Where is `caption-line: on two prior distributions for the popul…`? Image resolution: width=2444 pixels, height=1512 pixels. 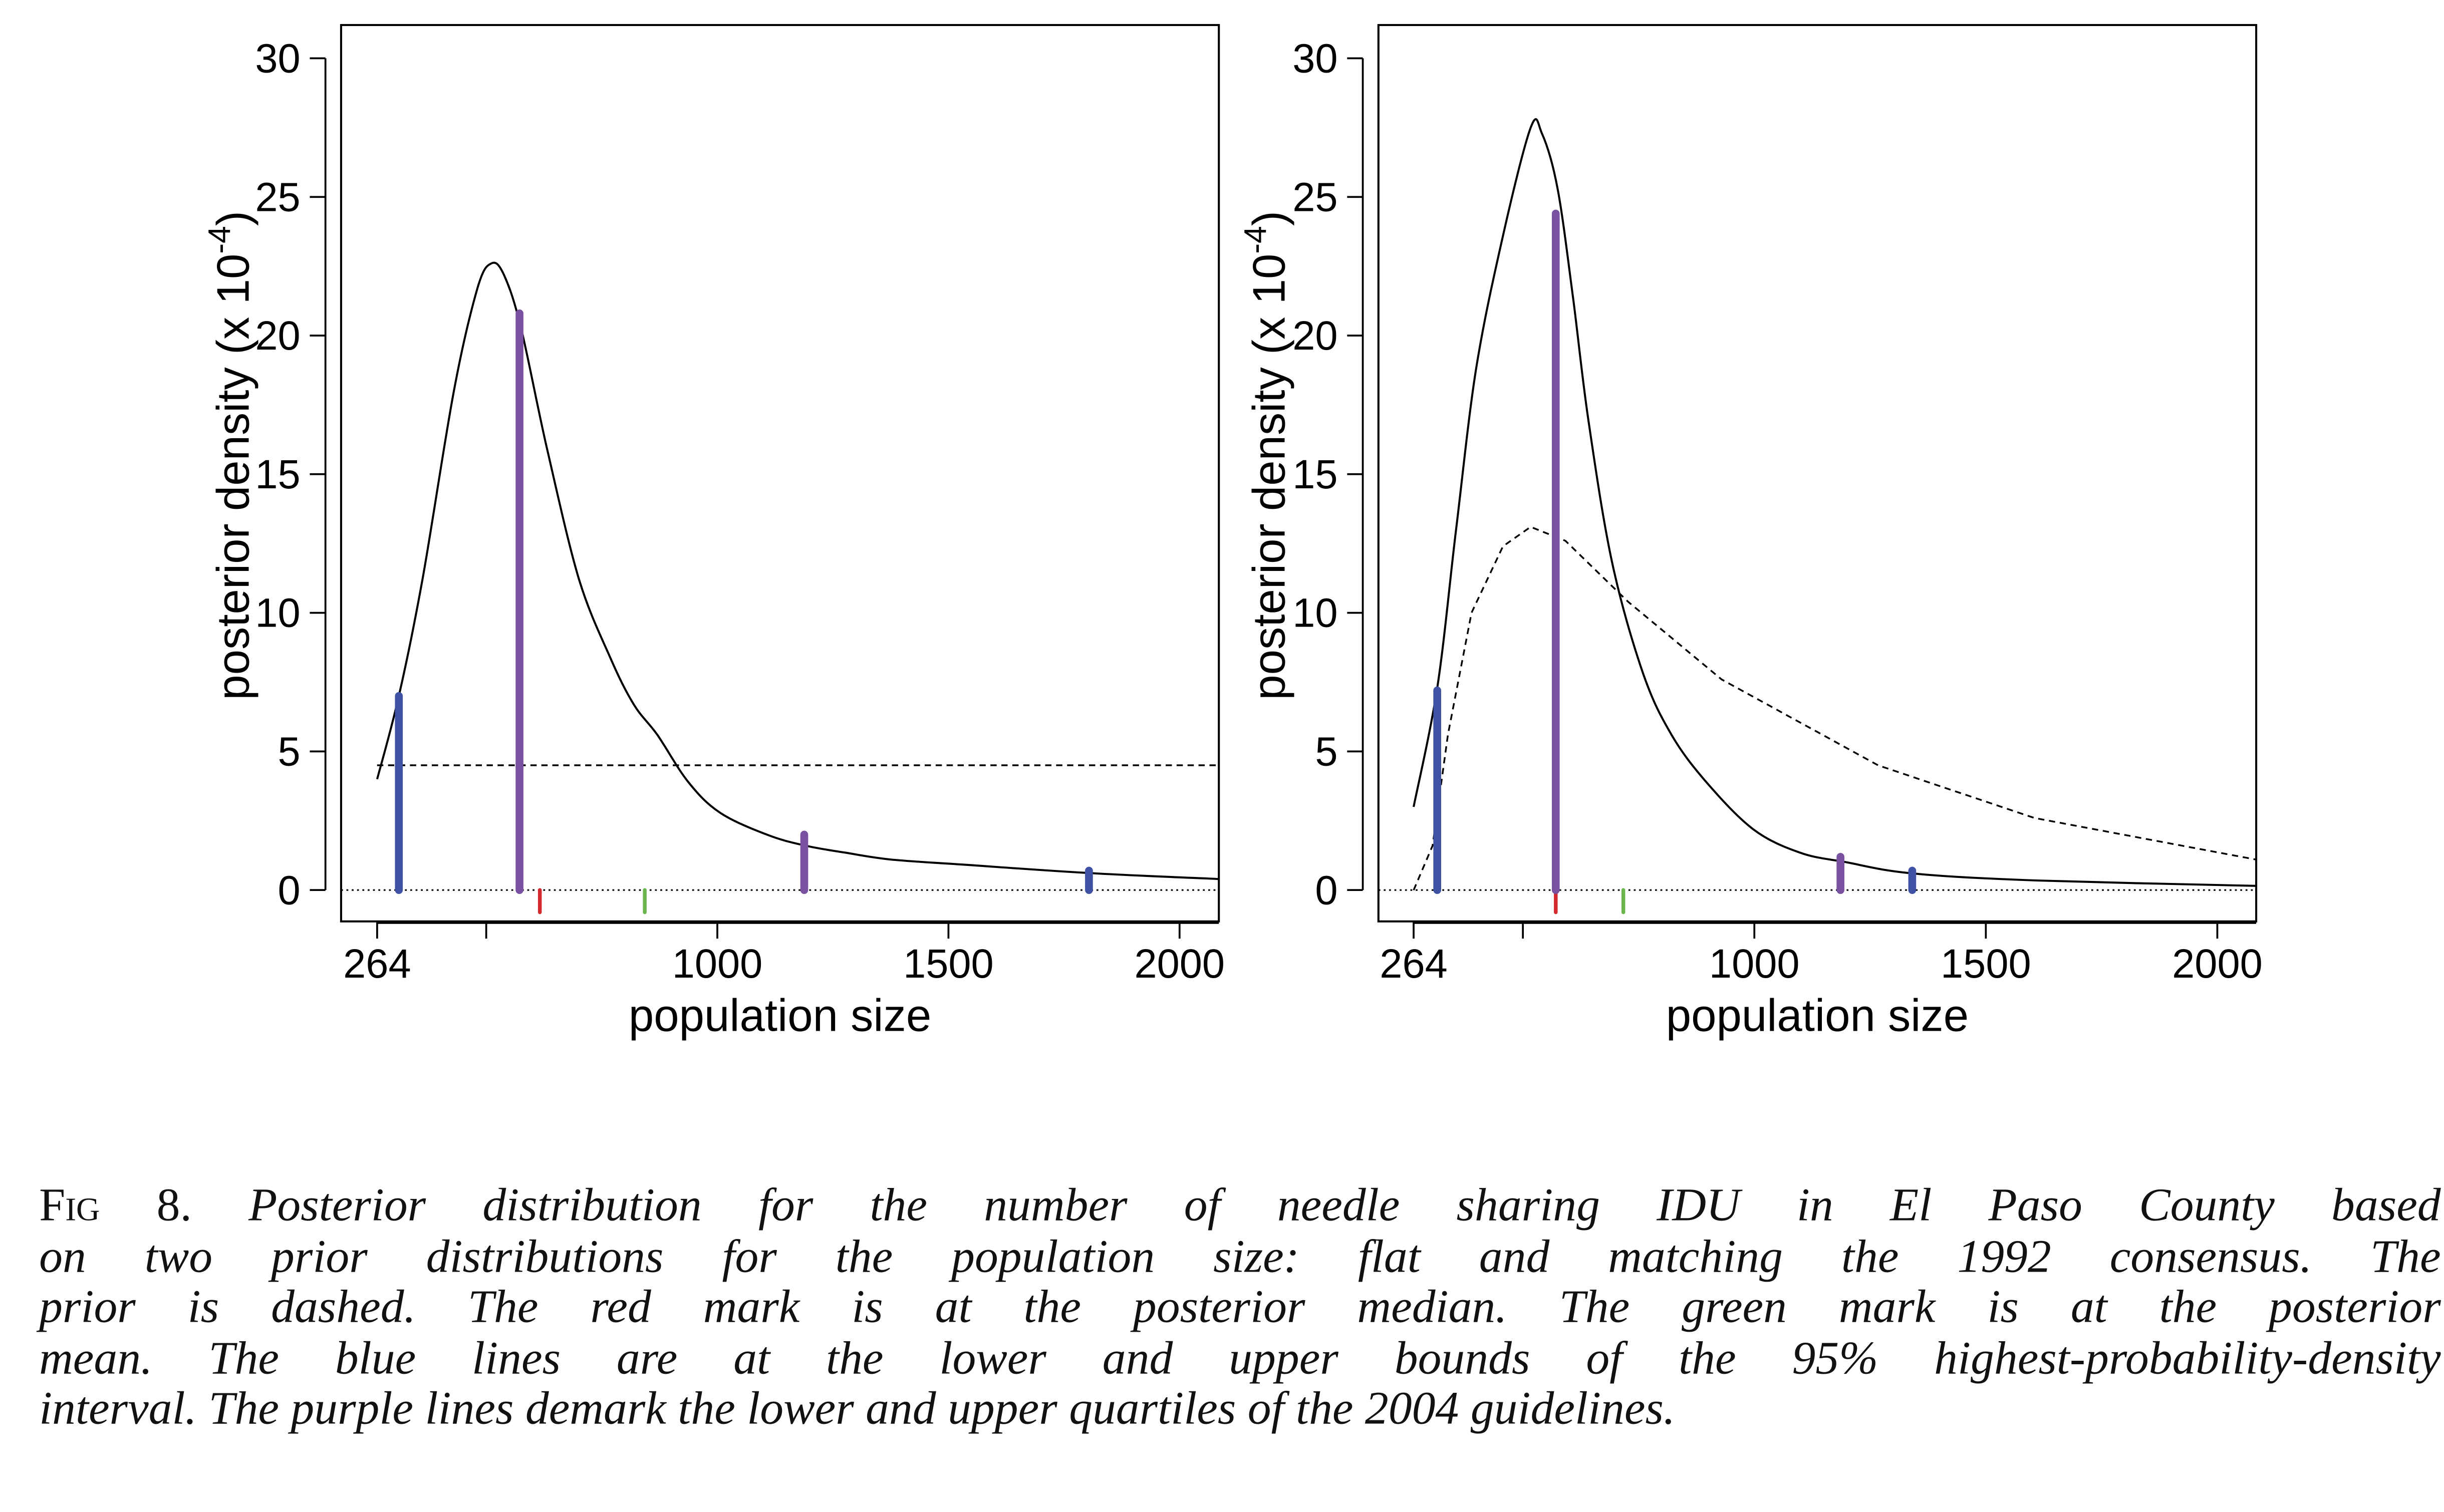
caption-line: on two prior distributions for the popul… is located at coordinates (1240, 1256).